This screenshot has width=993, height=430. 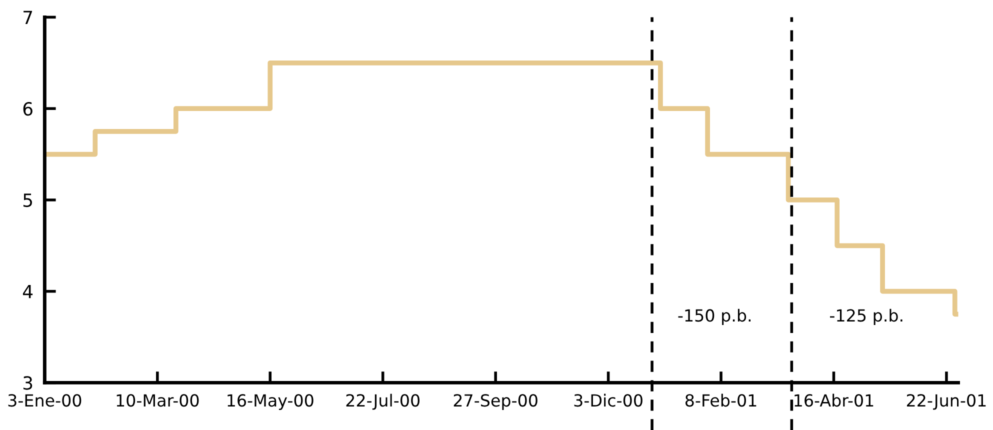 I want to click on x-tick-label: 8-Feb-01, so click(x=720, y=400).